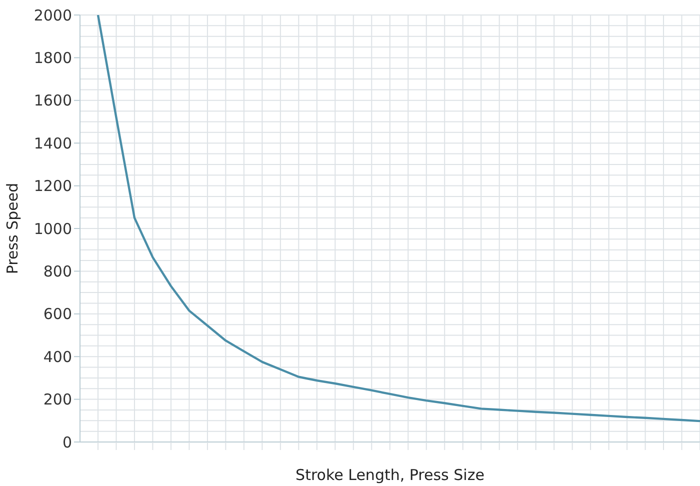 Image resolution: width=700 pixels, height=486 pixels. Describe the element at coordinates (53, 229) in the screenshot. I see `y-tick-label: 1000` at that location.